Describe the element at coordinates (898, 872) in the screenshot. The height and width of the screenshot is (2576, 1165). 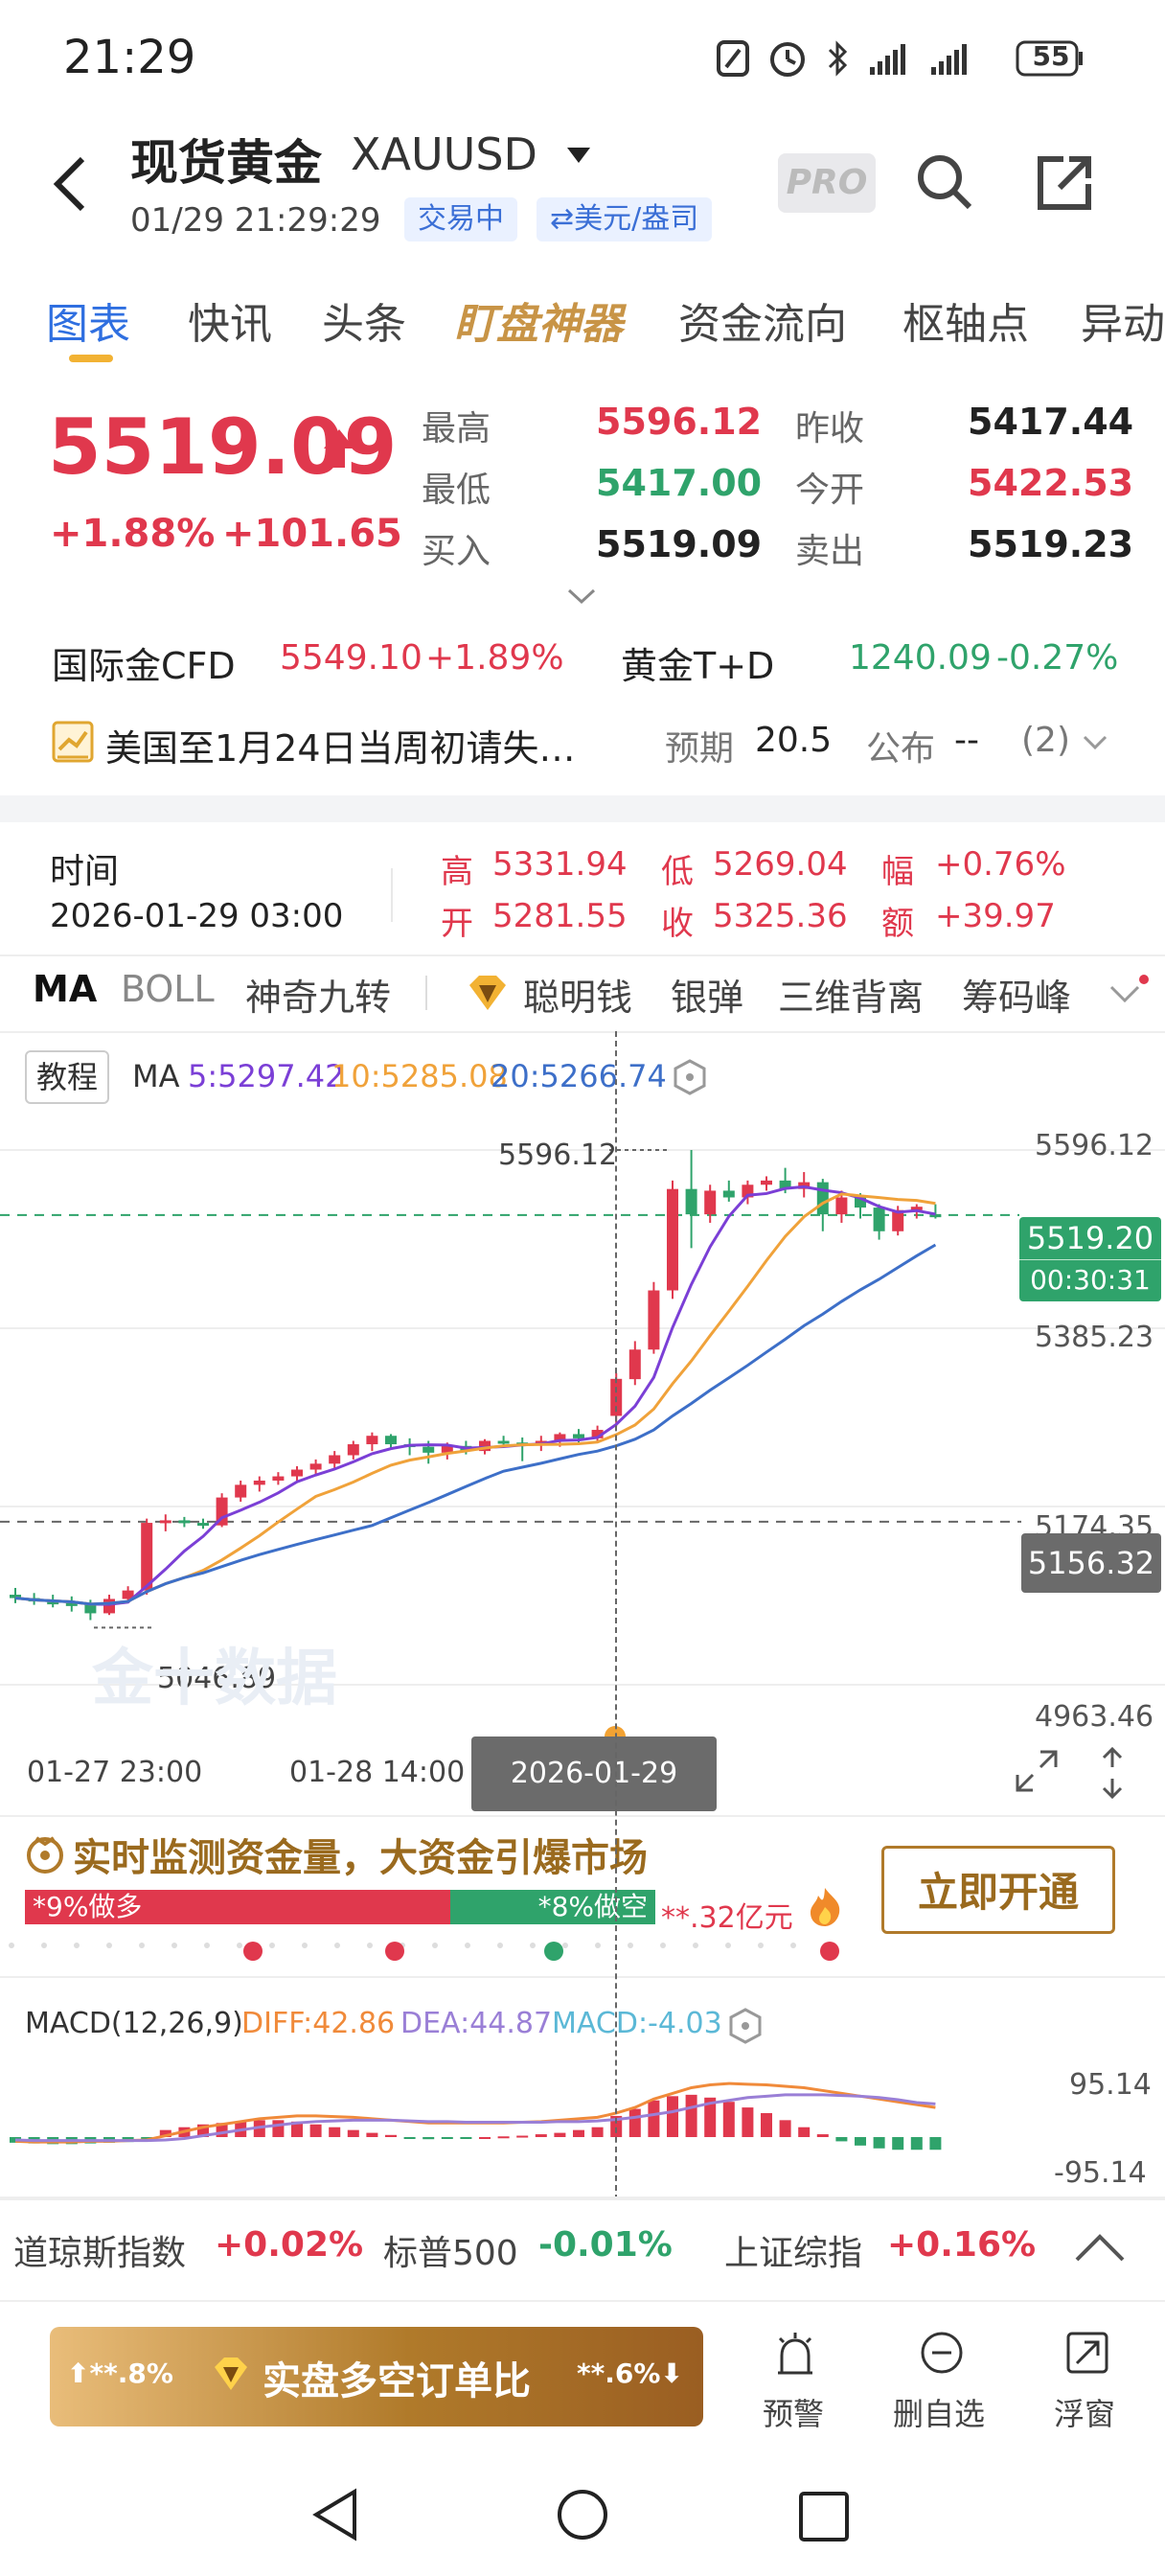
I see `bar-amp-label: 幅` at that location.